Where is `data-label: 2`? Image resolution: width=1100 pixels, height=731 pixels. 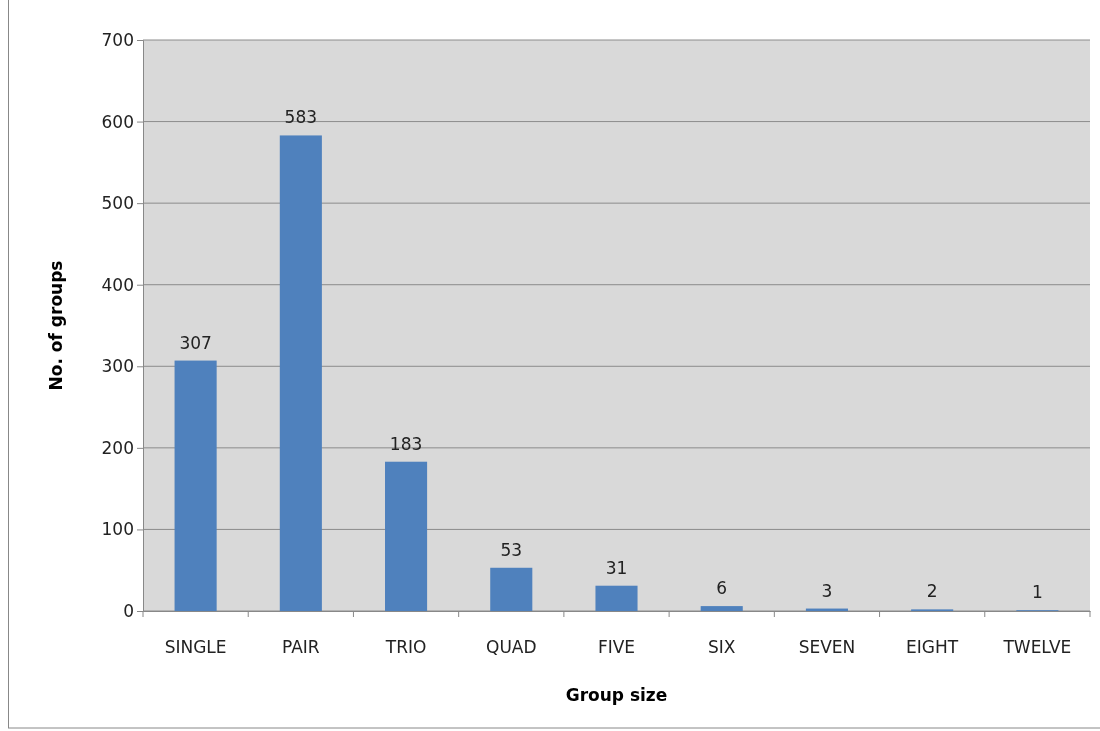
data-label: 2 is located at coordinates (932, 591).